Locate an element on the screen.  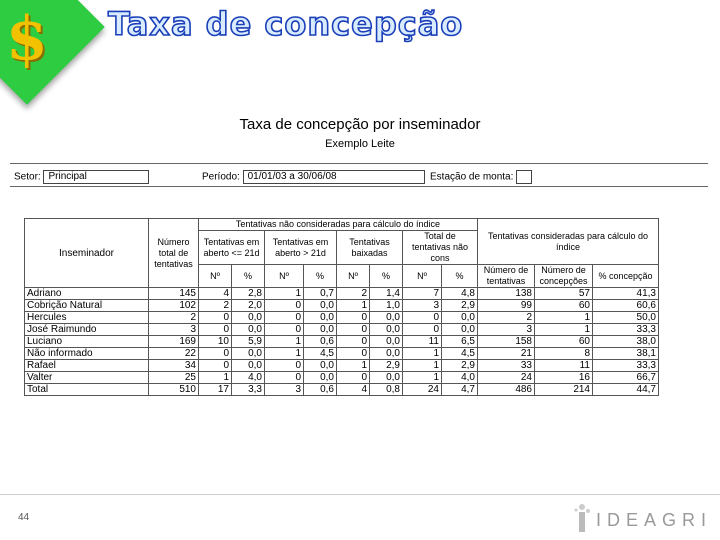
footer-divider is located at coordinates (360, 494).